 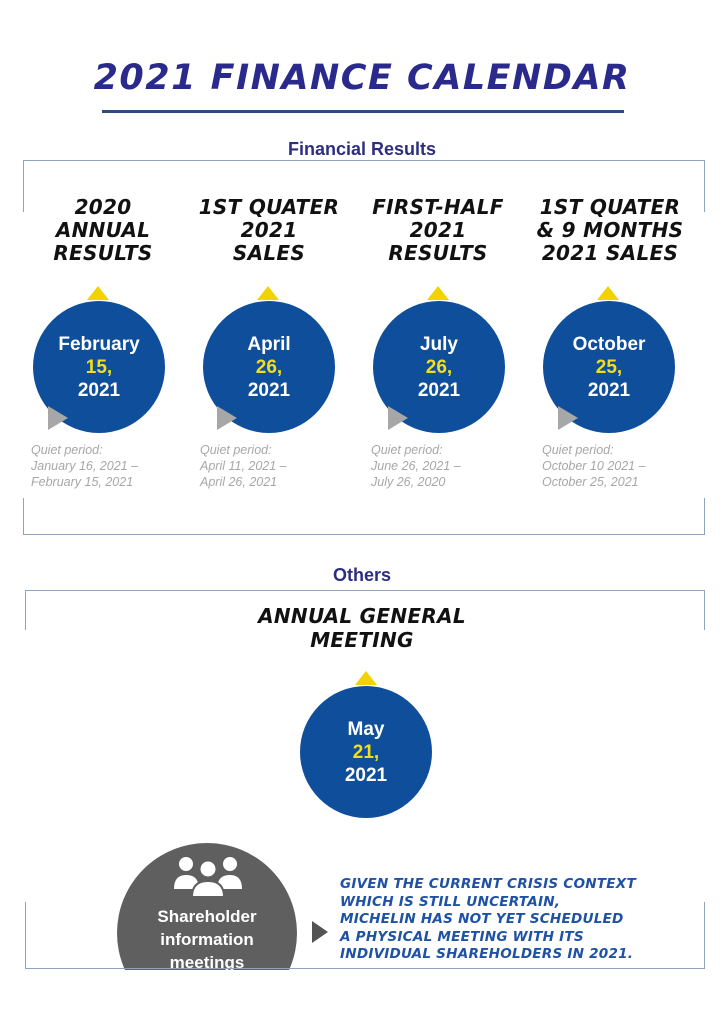 What do you see at coordinates (362, 149) in the screenshot?
I see `section-label-financial-results: Financial Results` at bounding box center [362, 149].